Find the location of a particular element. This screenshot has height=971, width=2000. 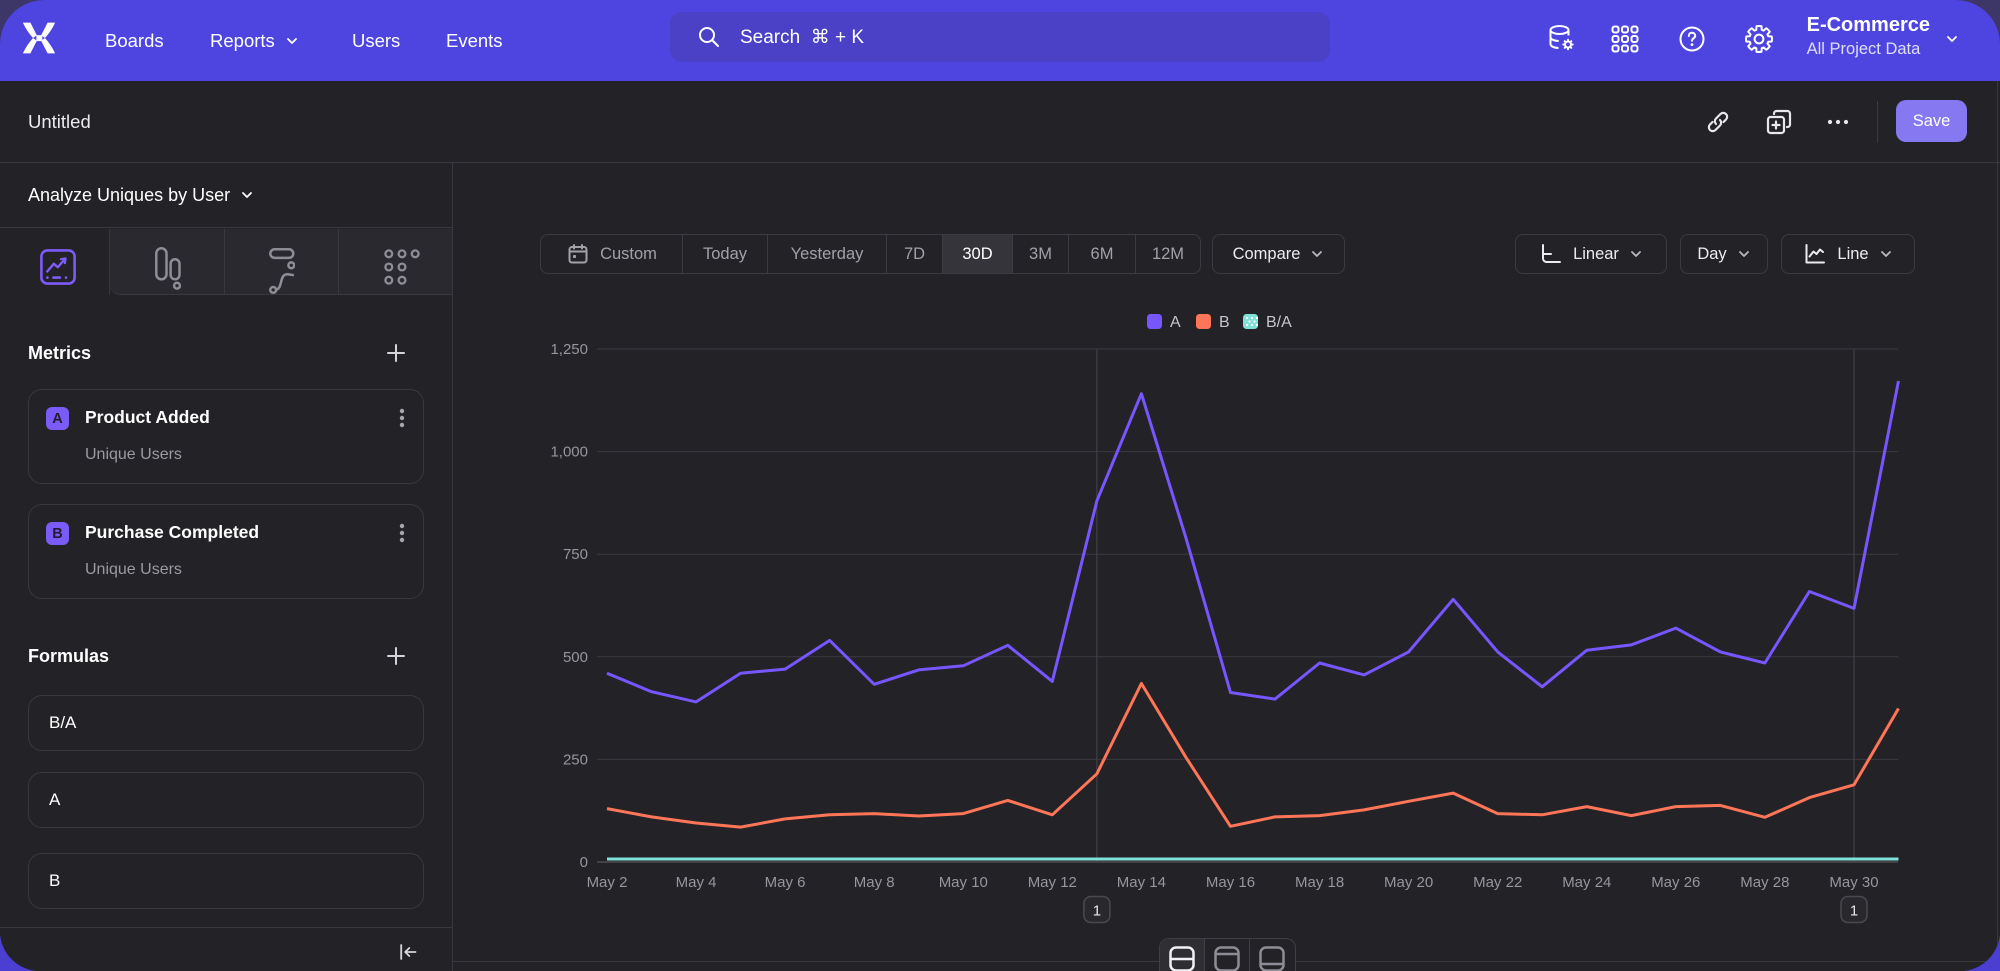

svg-text: May 14 is located at coordinates (1141, 882).